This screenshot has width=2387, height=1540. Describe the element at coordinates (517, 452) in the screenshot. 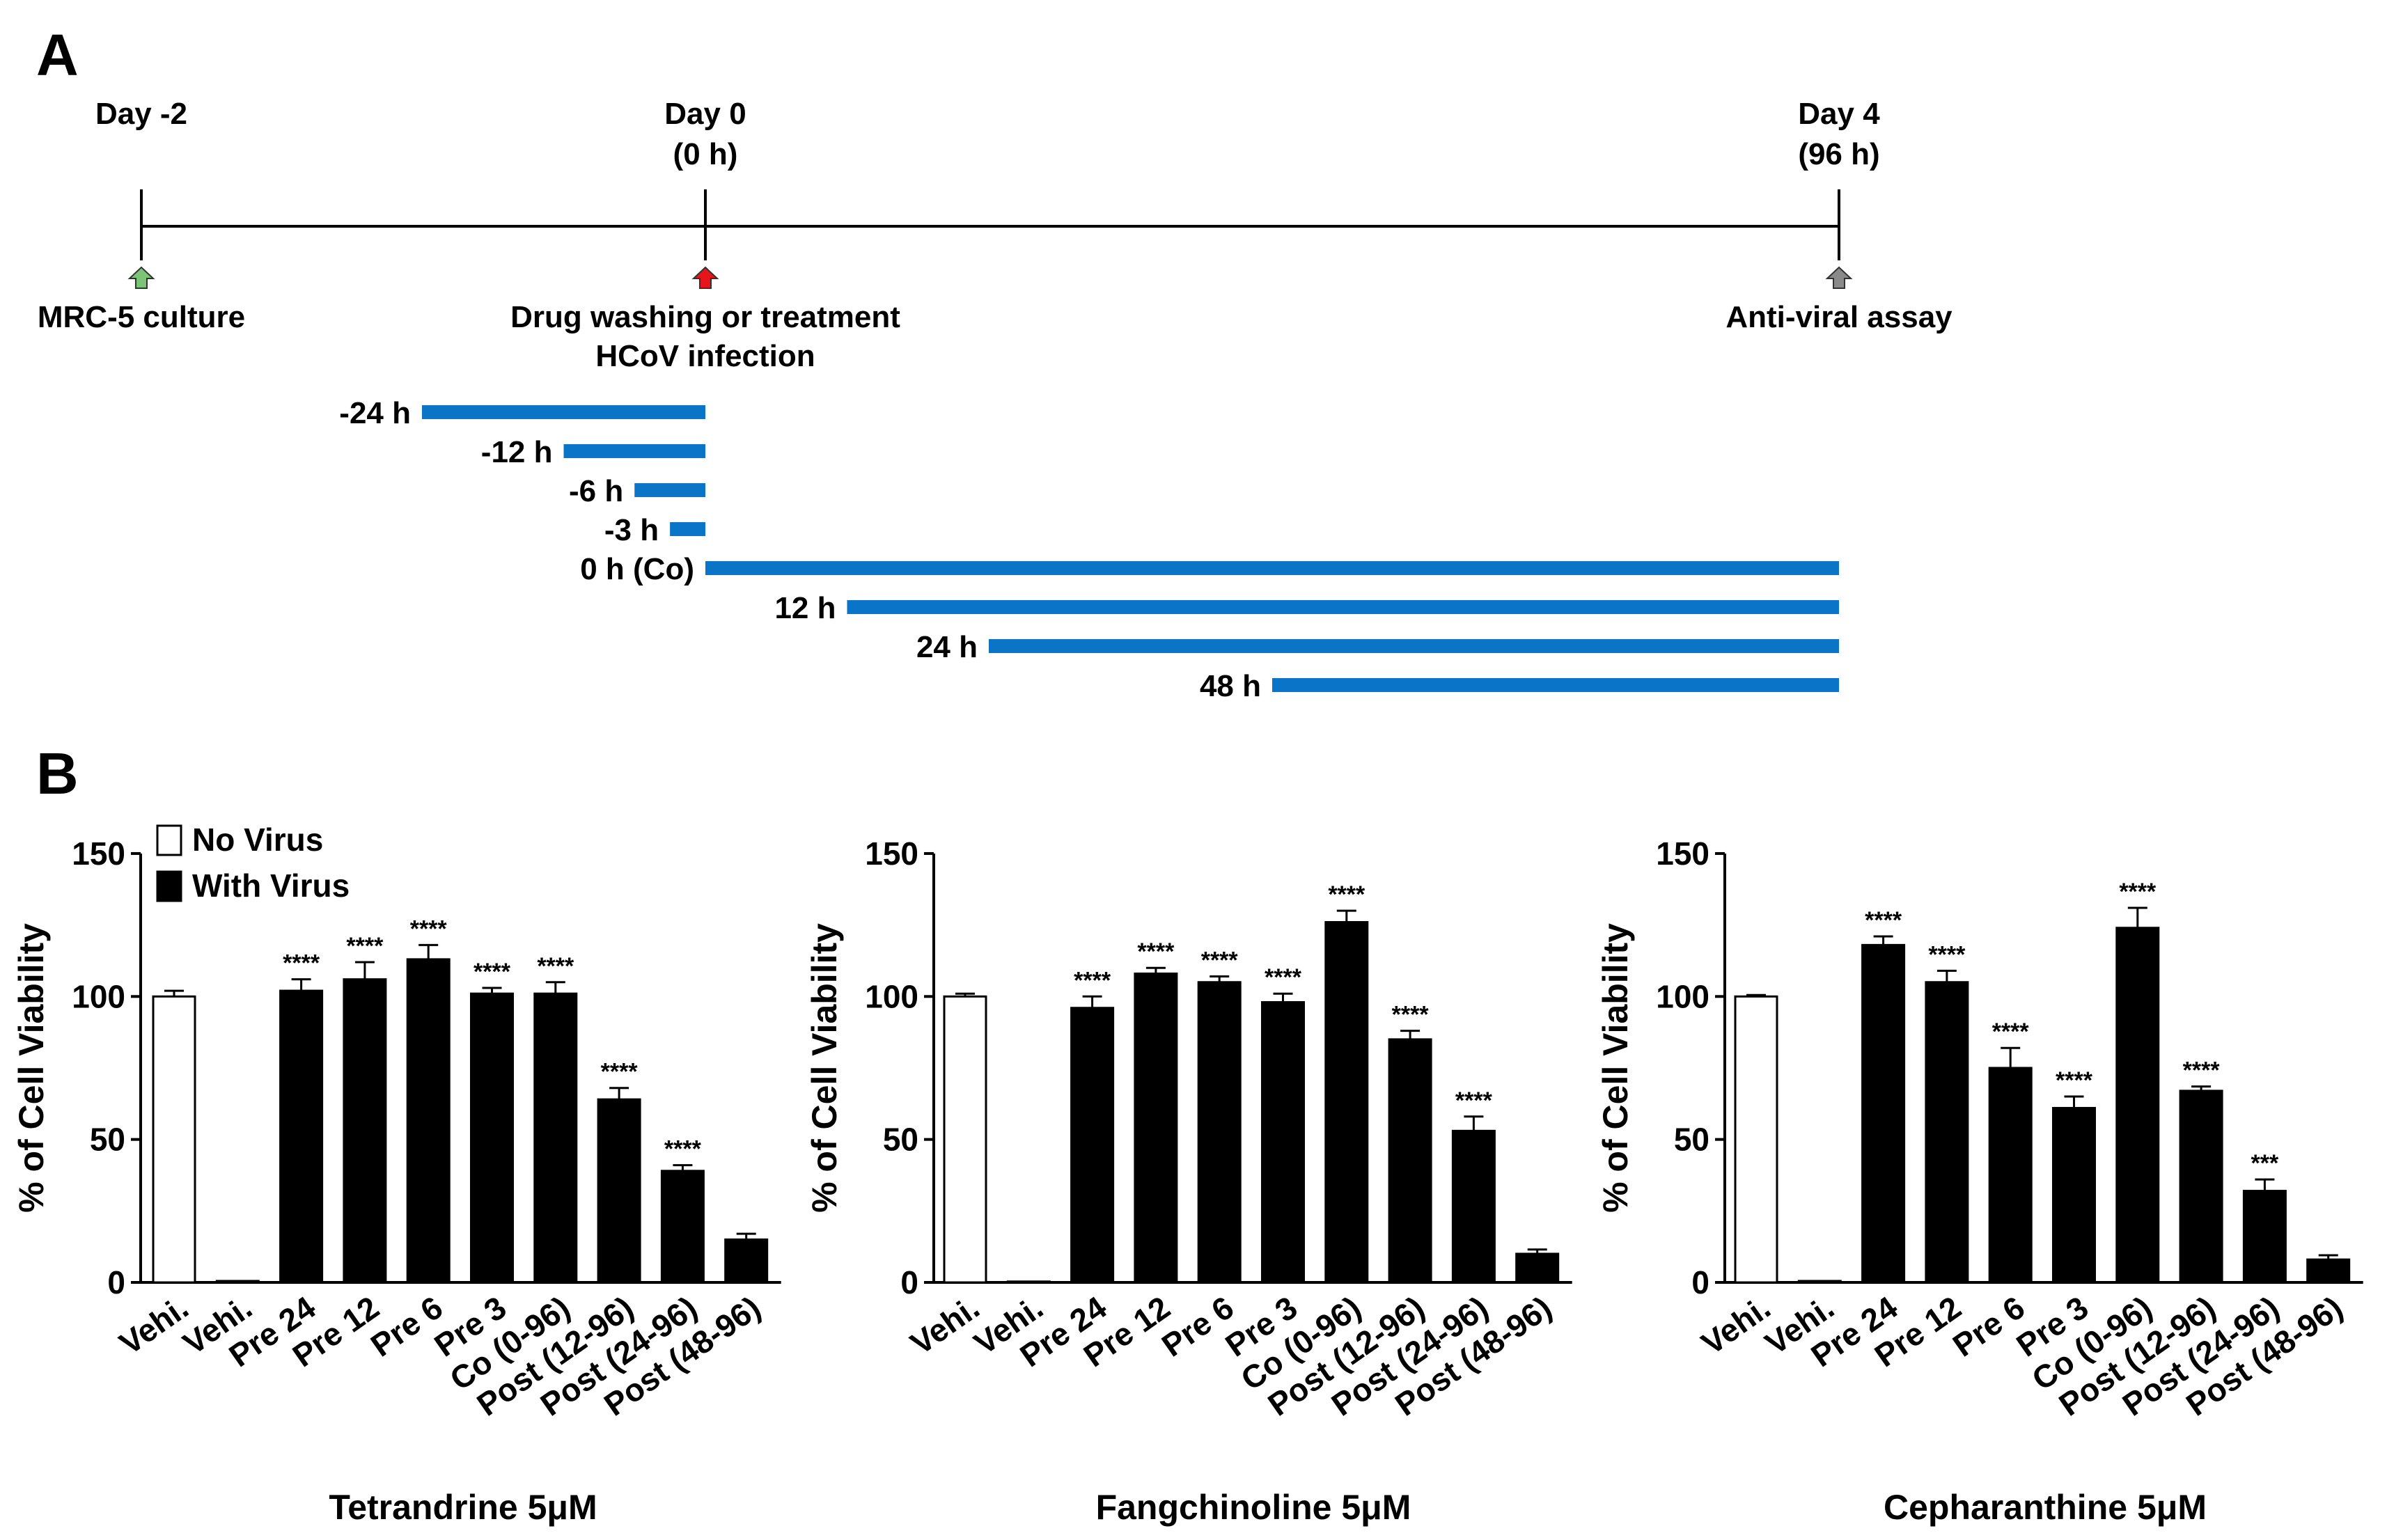

I see `treatment-label: -12 h` at that location.